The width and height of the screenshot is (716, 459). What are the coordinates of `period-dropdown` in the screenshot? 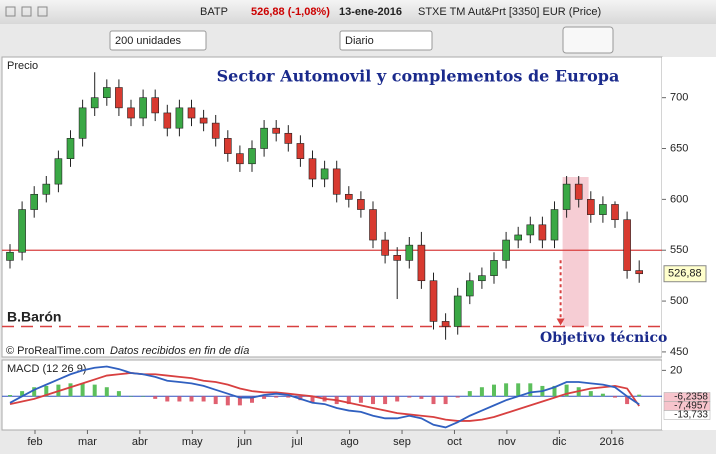 It's located at (386, 40).